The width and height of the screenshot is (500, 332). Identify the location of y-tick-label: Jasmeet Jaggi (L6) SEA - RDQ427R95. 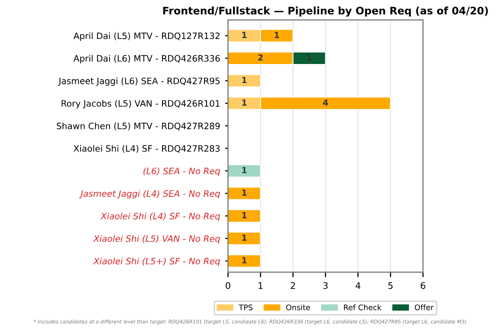
(139, 81).